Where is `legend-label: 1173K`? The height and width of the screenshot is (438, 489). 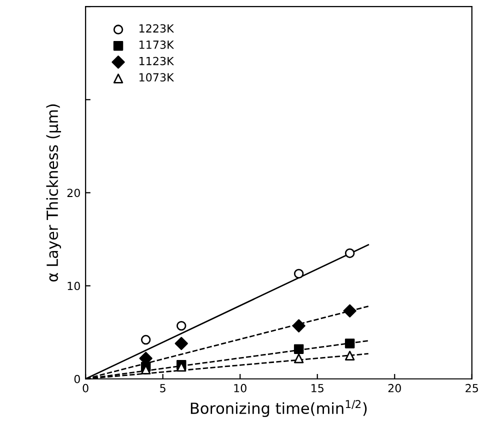
legend-label: 1173K is located at coordinates (156, 44).